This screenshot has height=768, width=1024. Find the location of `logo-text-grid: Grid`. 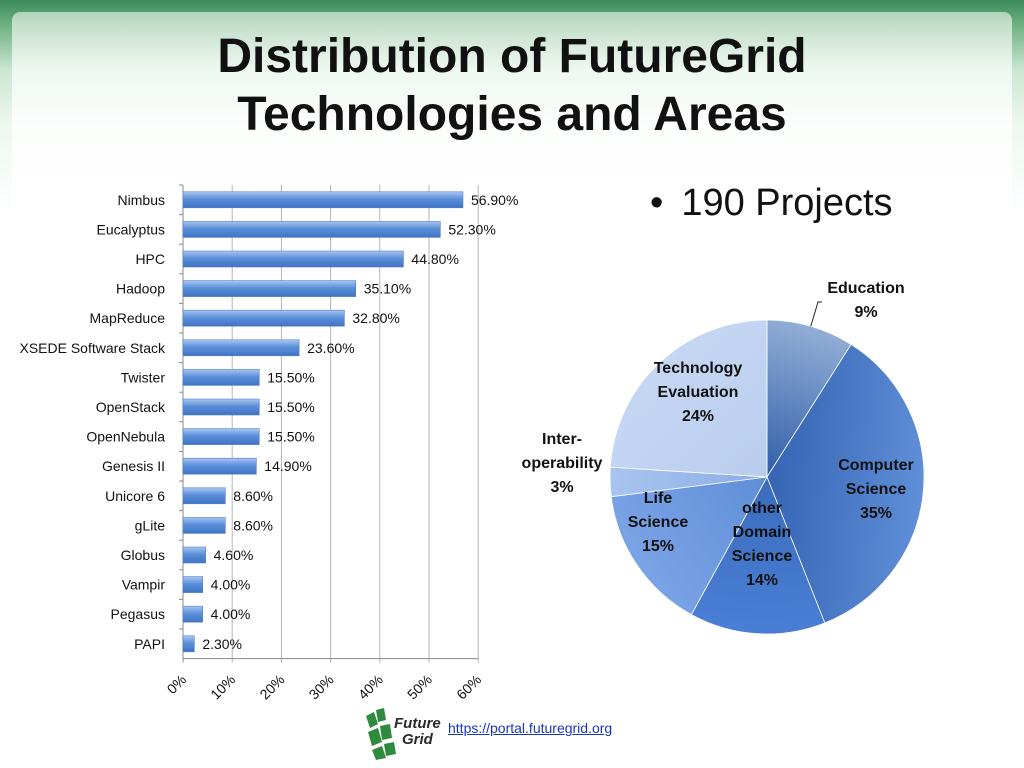

logo-text-grid: Grid is located at coordinates (418, 739).